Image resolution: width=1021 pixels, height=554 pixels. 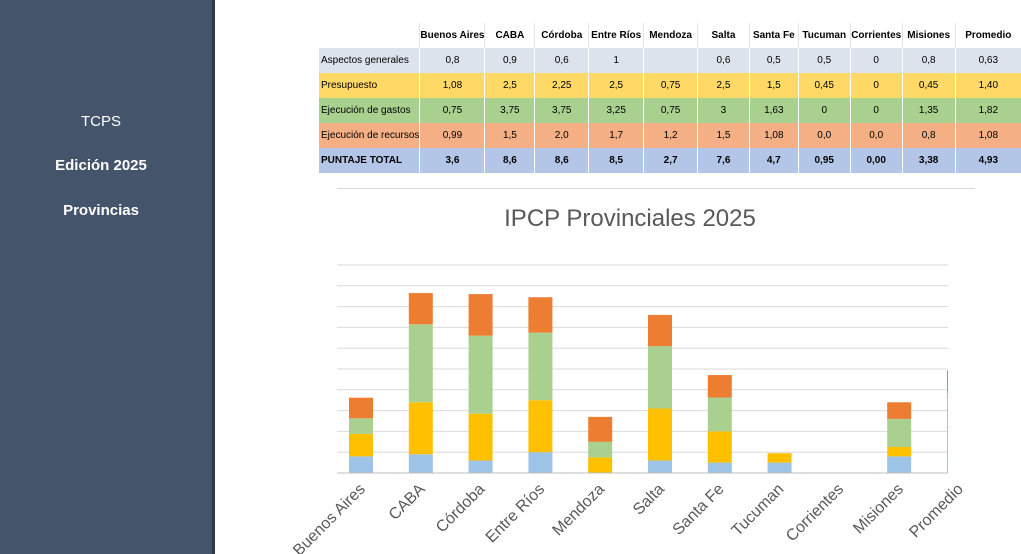 I want to click on table-cell: 0,0, so click(x=876, y=135).